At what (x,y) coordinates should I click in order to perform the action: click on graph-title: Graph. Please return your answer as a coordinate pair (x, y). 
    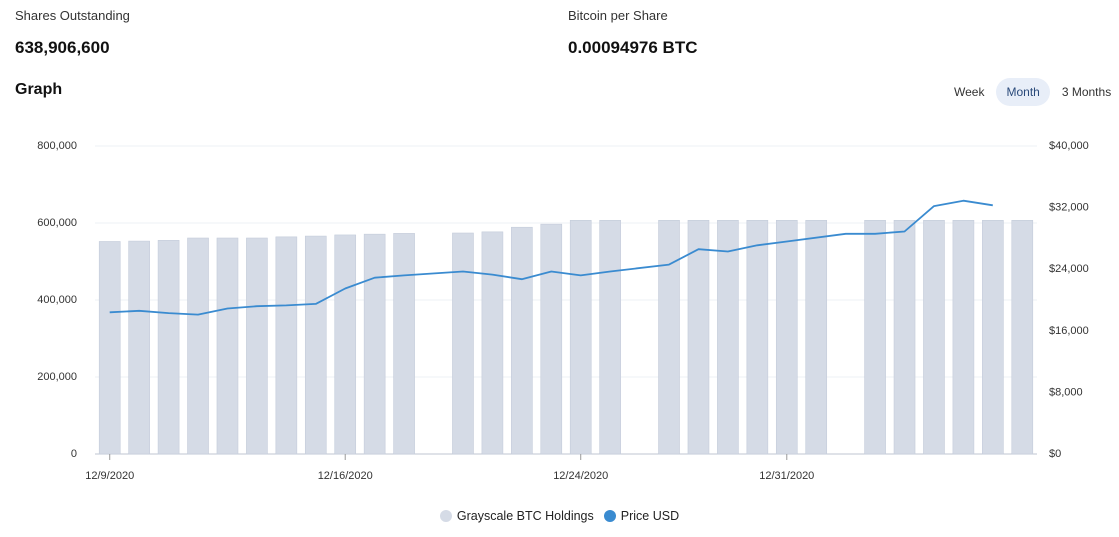
    Looking at the image, I should click on (39, 89).